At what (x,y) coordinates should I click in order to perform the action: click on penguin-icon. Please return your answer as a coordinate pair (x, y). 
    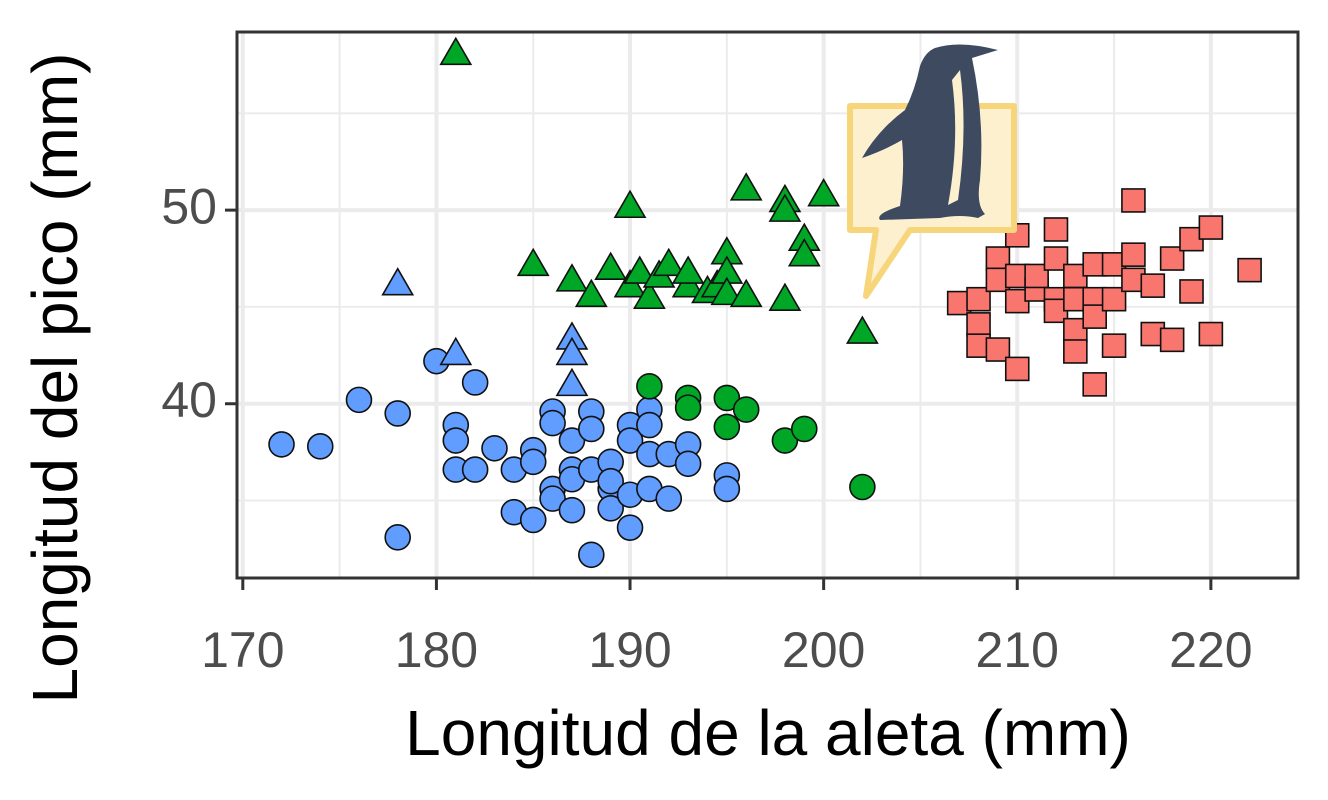
    Looking at the image, I should click on (932, 171).